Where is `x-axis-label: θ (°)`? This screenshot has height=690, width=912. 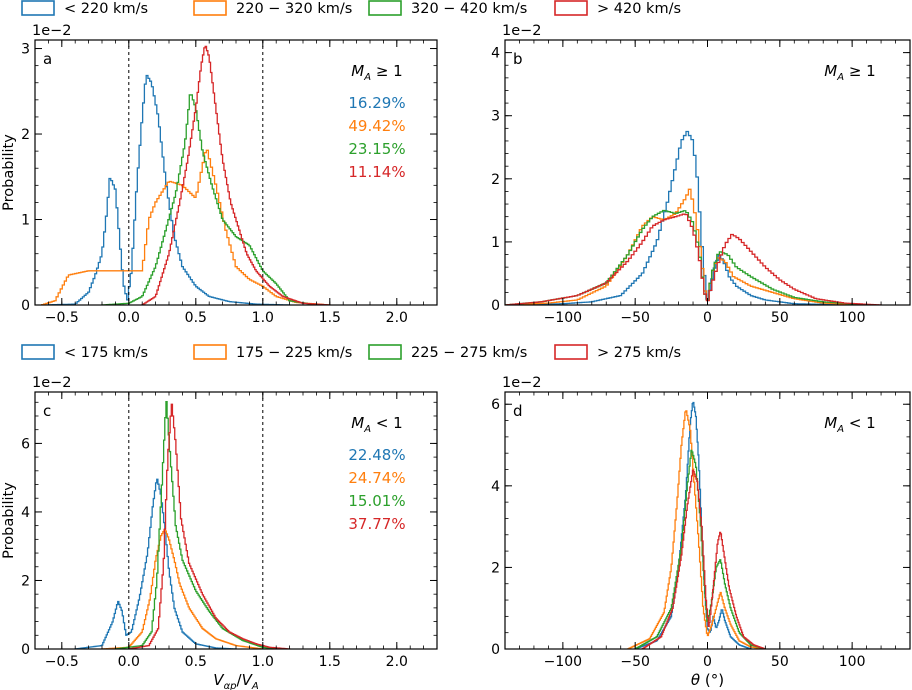
x-axis-label: θ (°) is located at coordinates (707, 680).